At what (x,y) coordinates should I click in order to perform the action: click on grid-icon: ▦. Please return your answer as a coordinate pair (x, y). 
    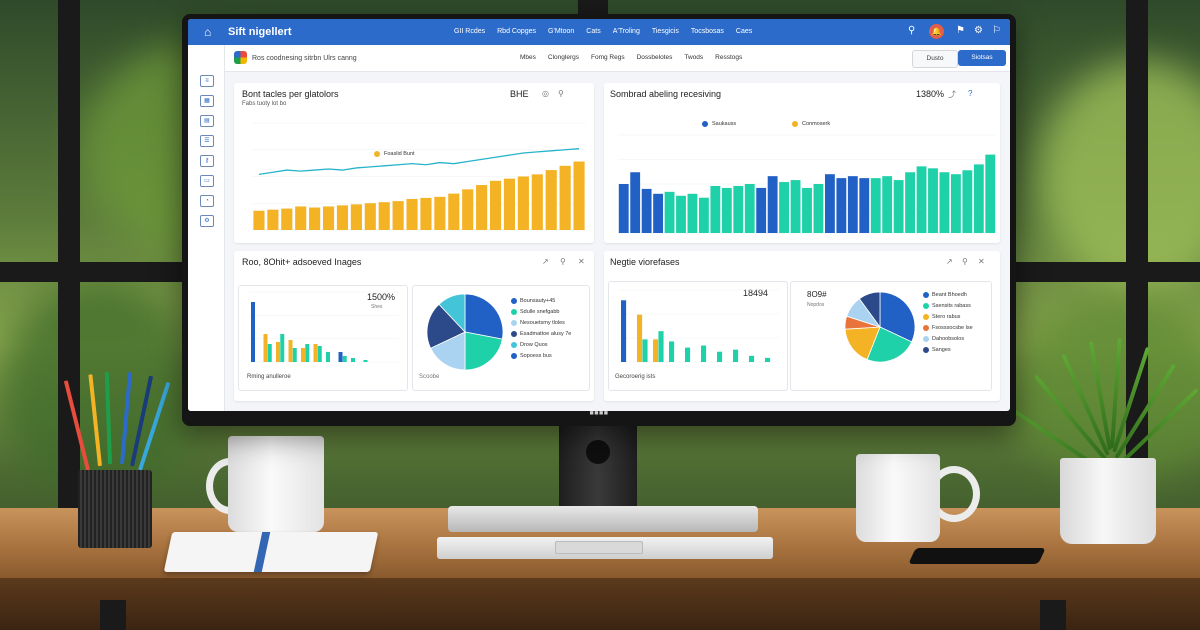
    Looking at the image, I should click on (207, 101).